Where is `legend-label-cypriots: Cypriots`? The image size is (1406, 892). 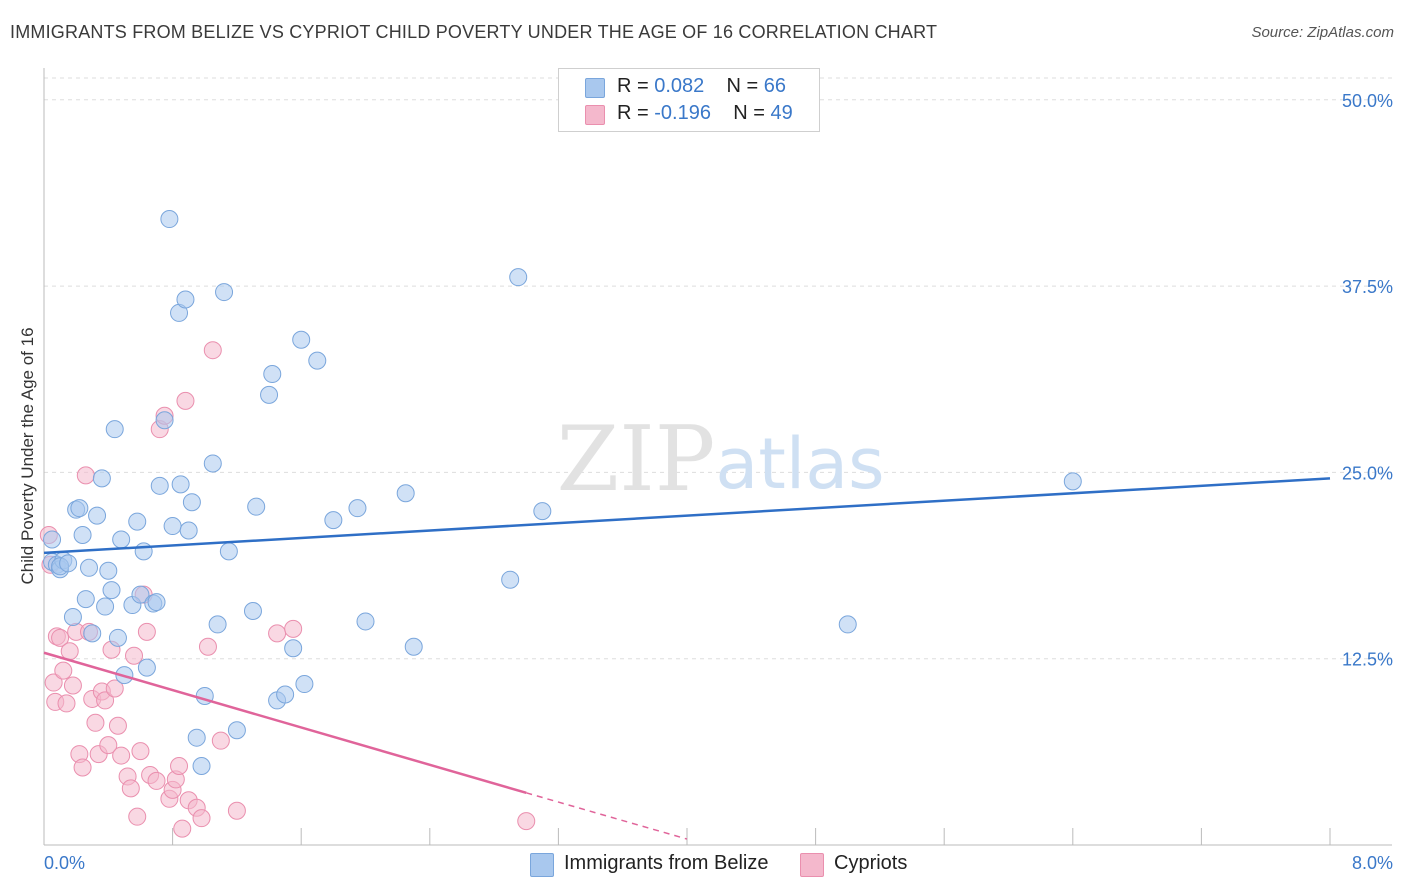
legend-label-cypriots: Cypriots is located at coordinates (871, 863).